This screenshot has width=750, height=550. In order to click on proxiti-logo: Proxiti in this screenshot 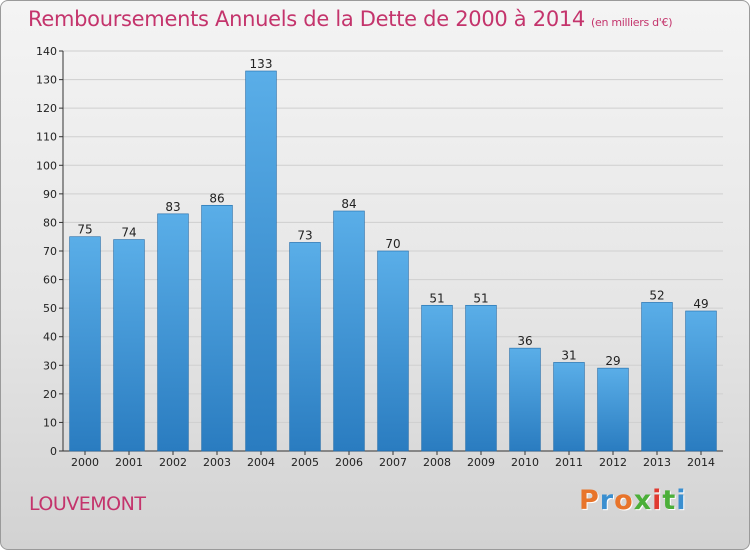, I will do `click(633, 500)`.